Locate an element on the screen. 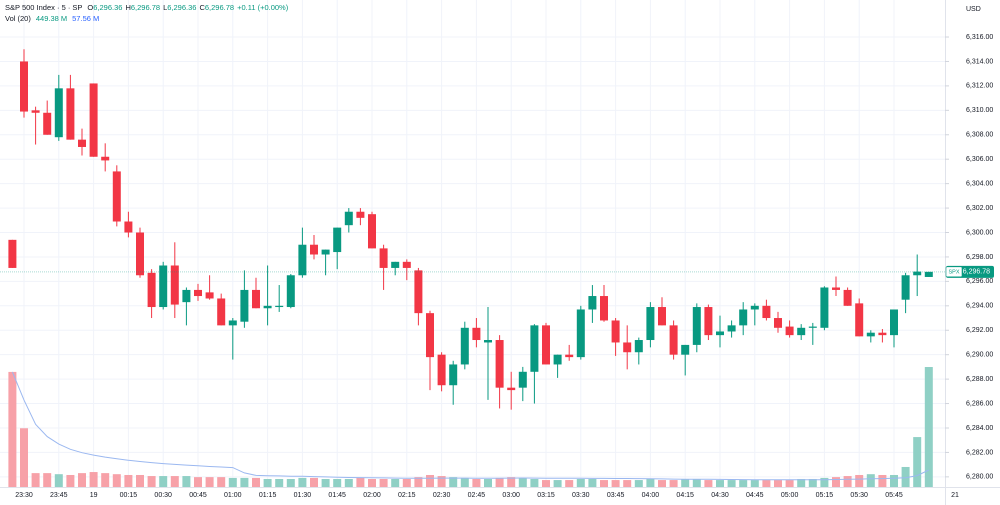  x-tick-label: 02:30 is located at coordinates (442, 495).